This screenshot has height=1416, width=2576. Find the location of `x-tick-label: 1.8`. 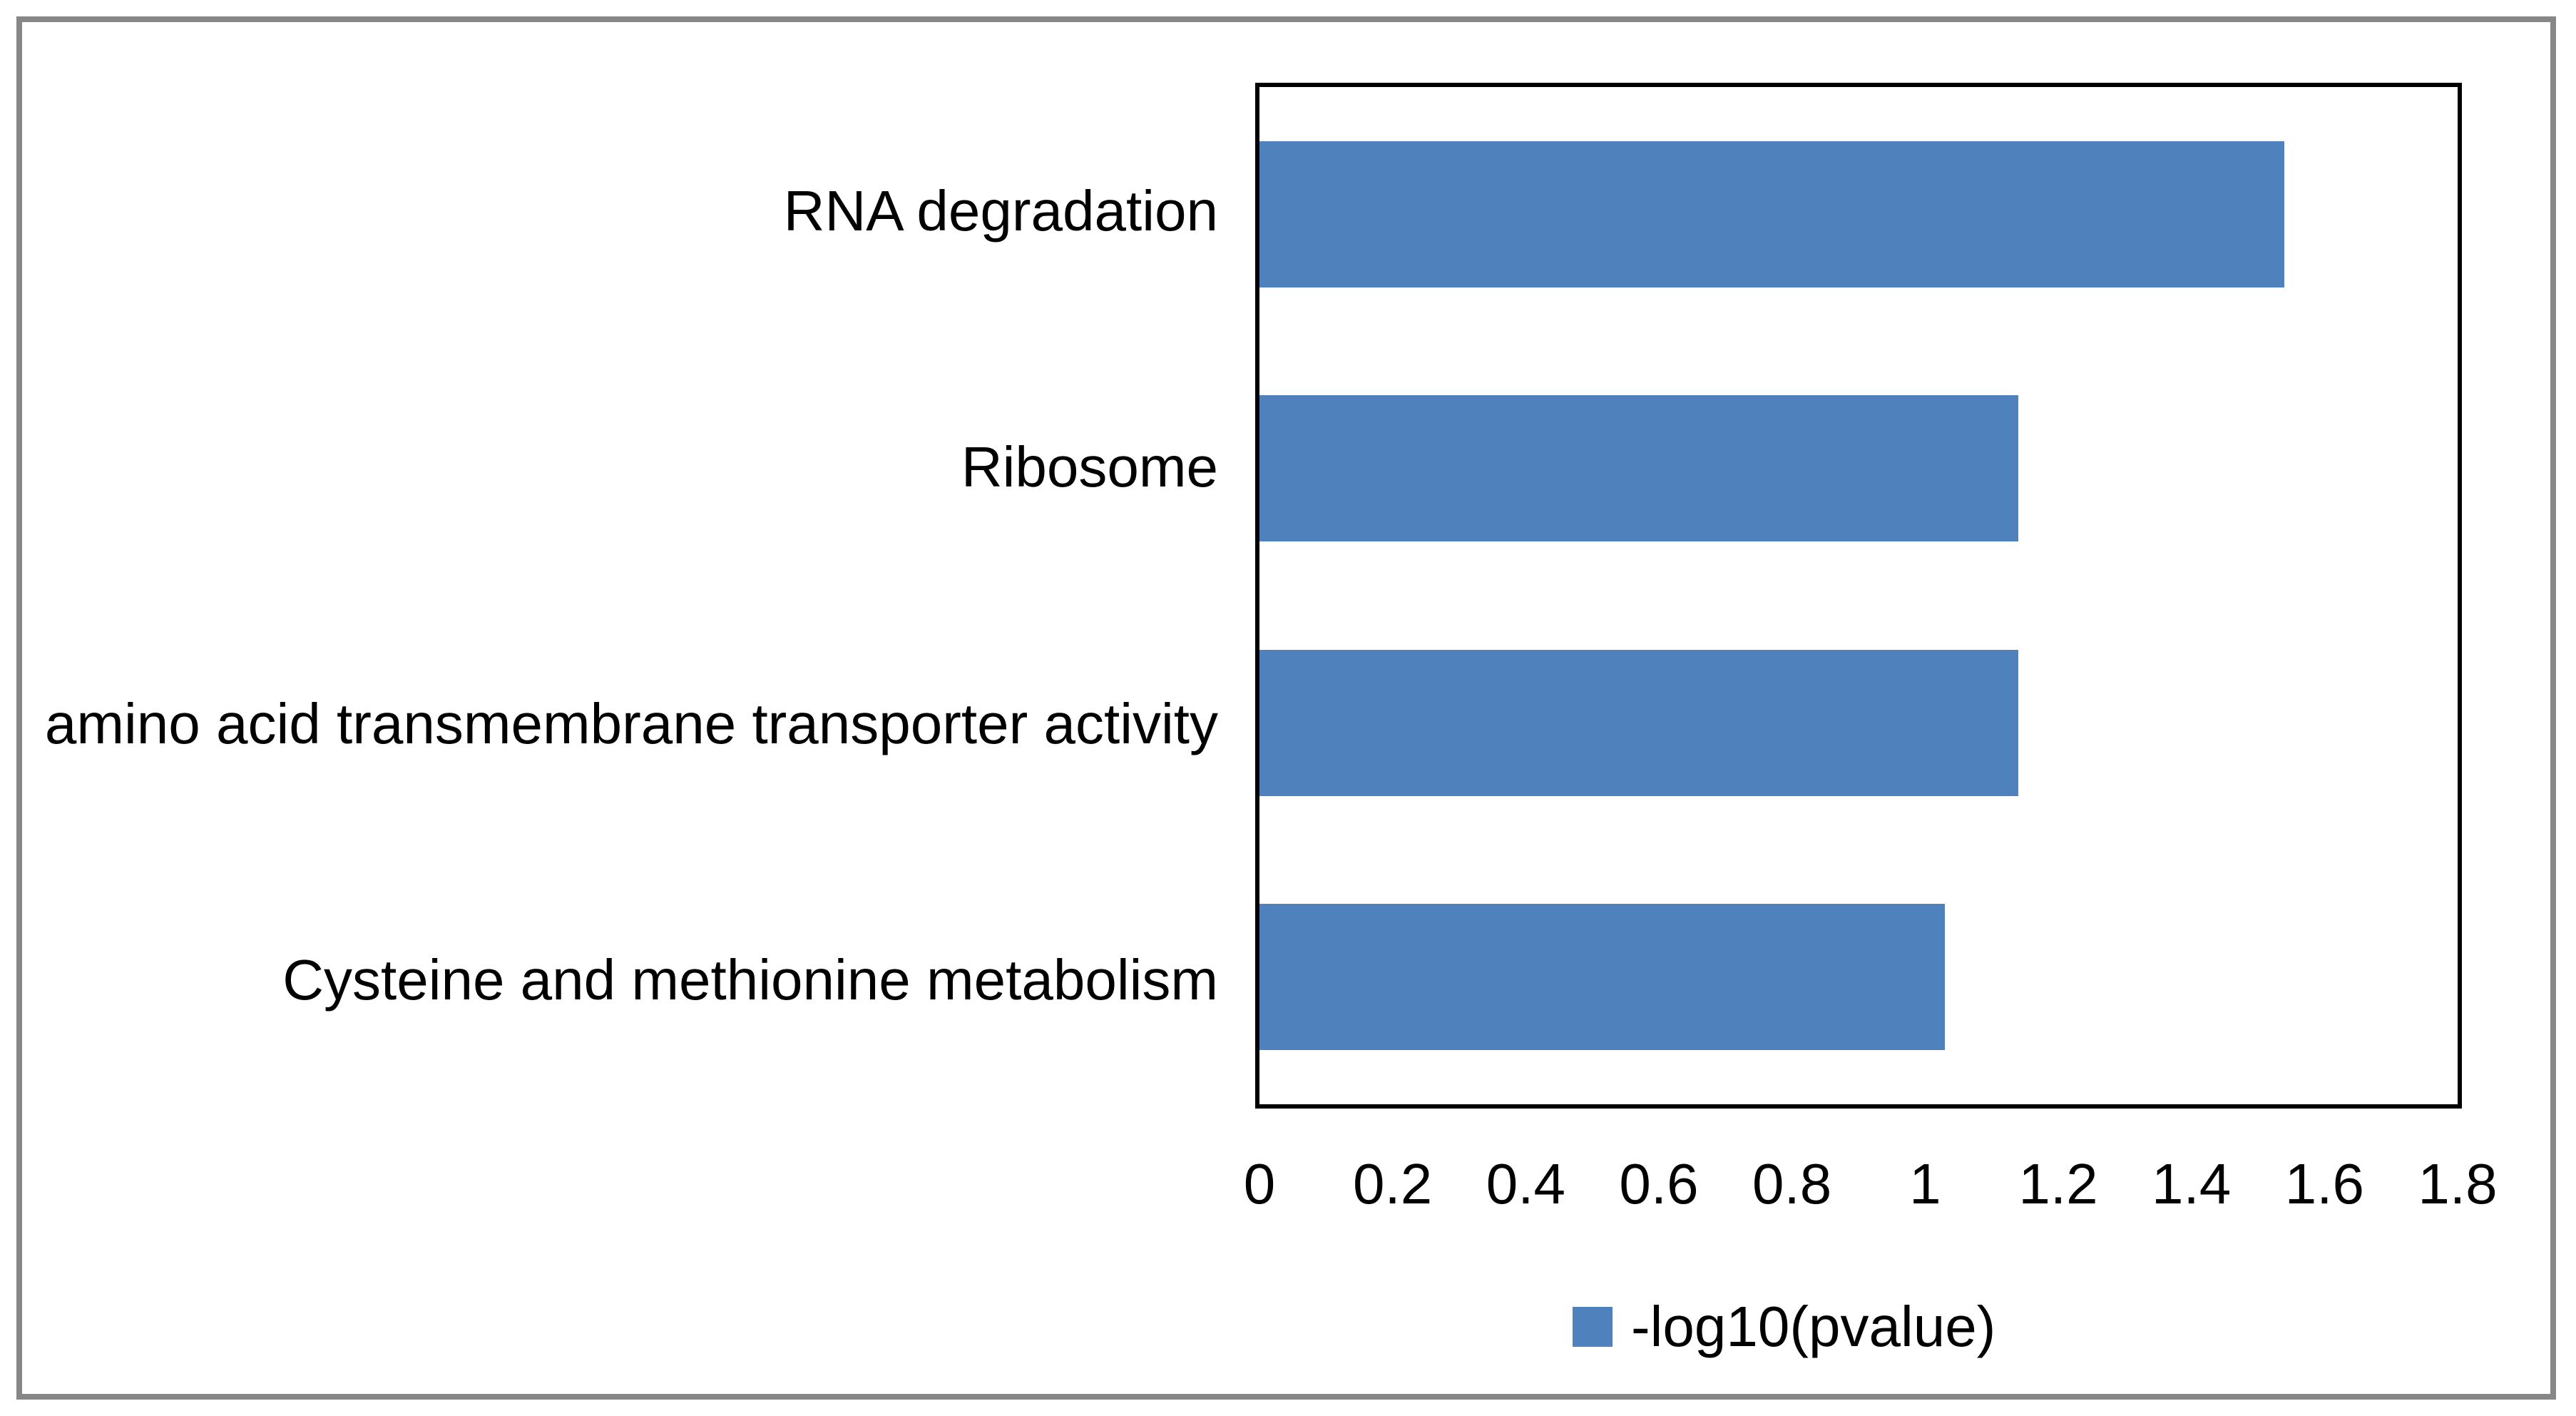

x-tick-label: 1.8 is located at coordinates (2458, 1184).